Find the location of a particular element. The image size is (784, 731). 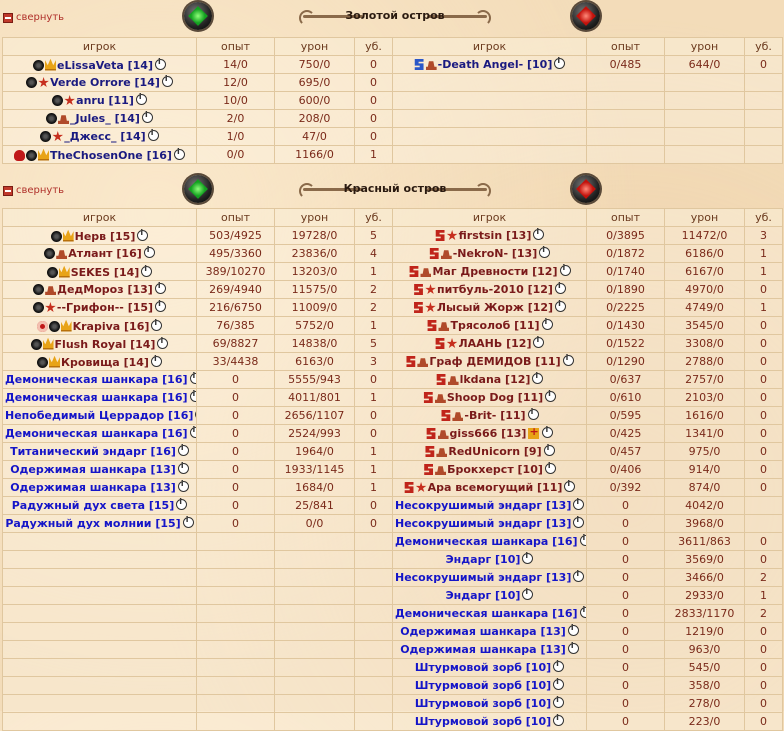

player-name: --Грифон-- is located at coordinates (92, 307).